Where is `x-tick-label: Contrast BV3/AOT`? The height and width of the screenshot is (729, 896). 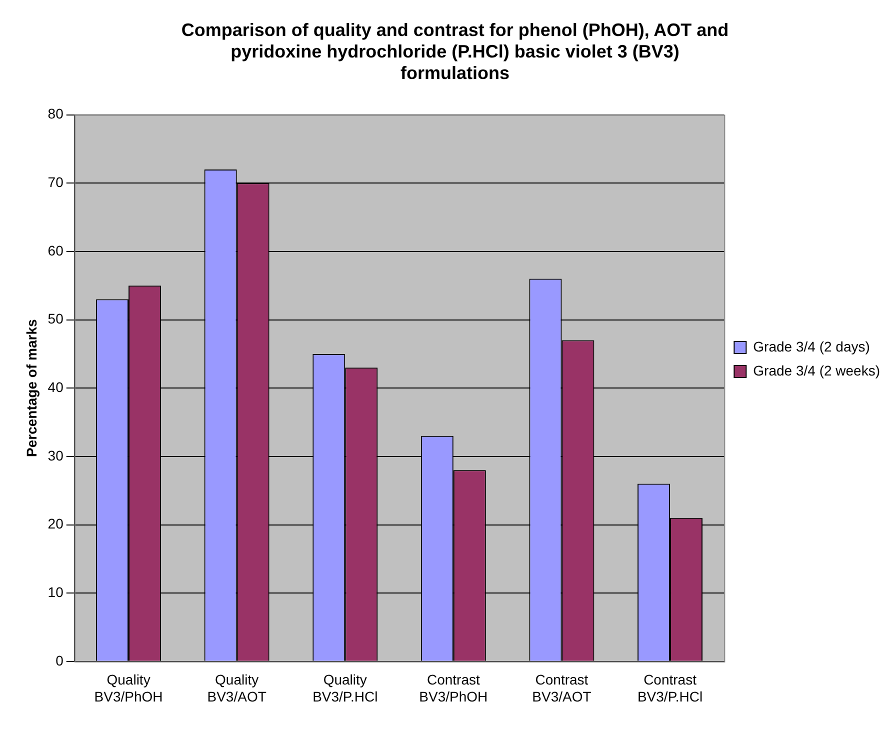
x-tick-label: Contrast BV3/AOT is located at coordinates (562, 688).